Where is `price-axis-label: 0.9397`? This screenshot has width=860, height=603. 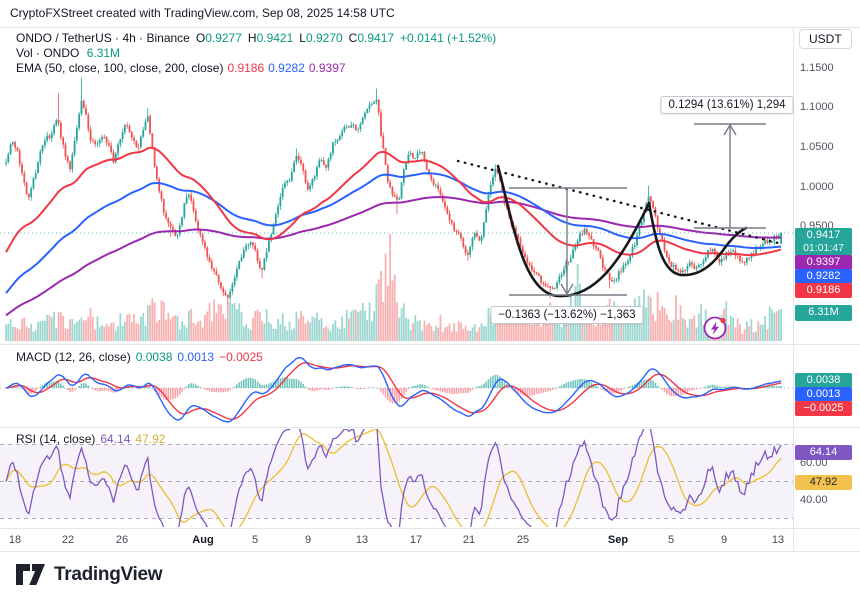 price-axis-label: 0.9397 is located at coordinates (823, 262).